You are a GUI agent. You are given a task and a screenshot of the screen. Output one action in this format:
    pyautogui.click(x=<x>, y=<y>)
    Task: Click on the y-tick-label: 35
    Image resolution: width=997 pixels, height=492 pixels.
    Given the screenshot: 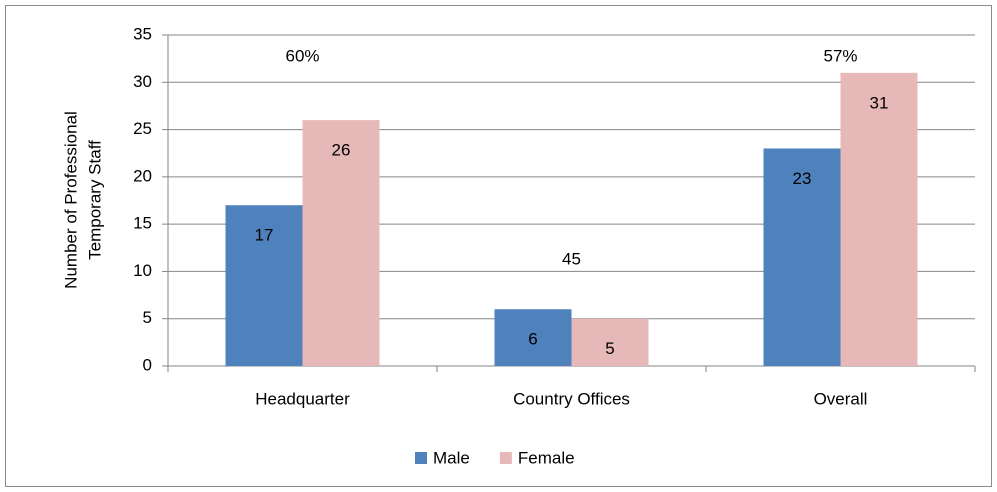 What is the action you would take?
    pyautogui.click(x=142, y=33)
    